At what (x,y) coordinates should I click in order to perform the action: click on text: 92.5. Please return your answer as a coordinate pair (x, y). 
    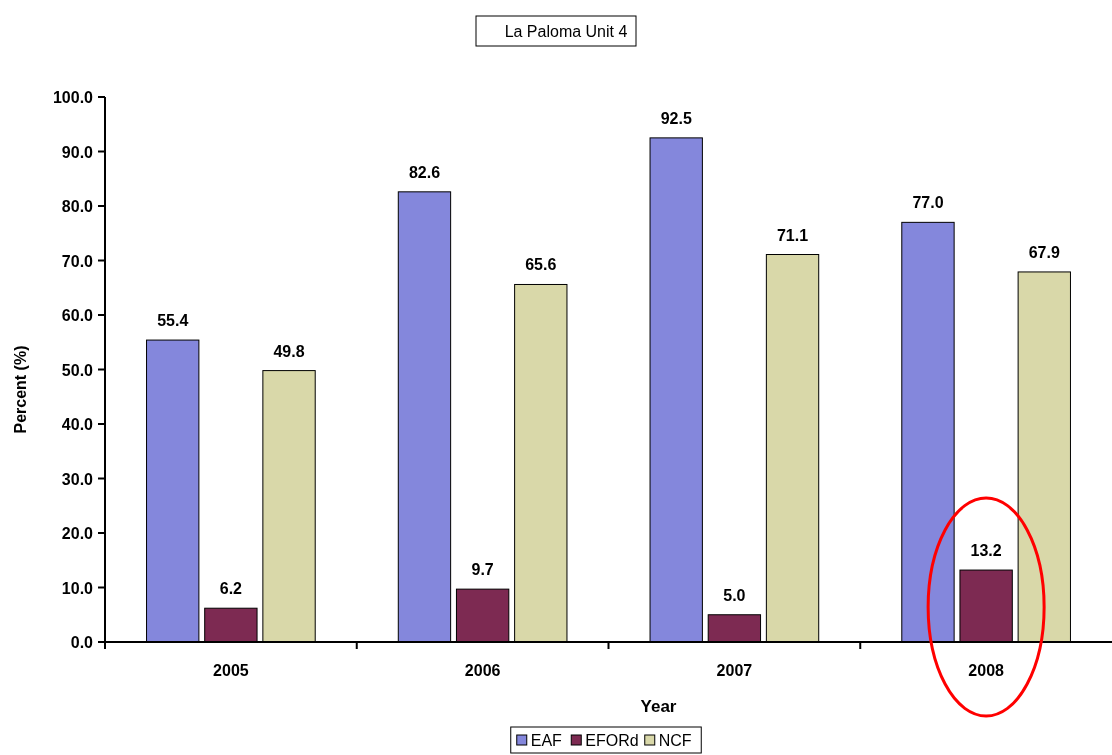
    Looking at the image, I should click on (676, 118).